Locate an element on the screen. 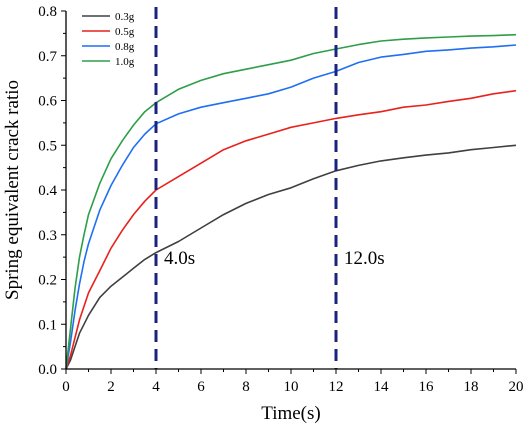 Image resolution: width=526 pixels, height=428 pixels. x-tick-label: 8 is located at coordinates (246, 387).